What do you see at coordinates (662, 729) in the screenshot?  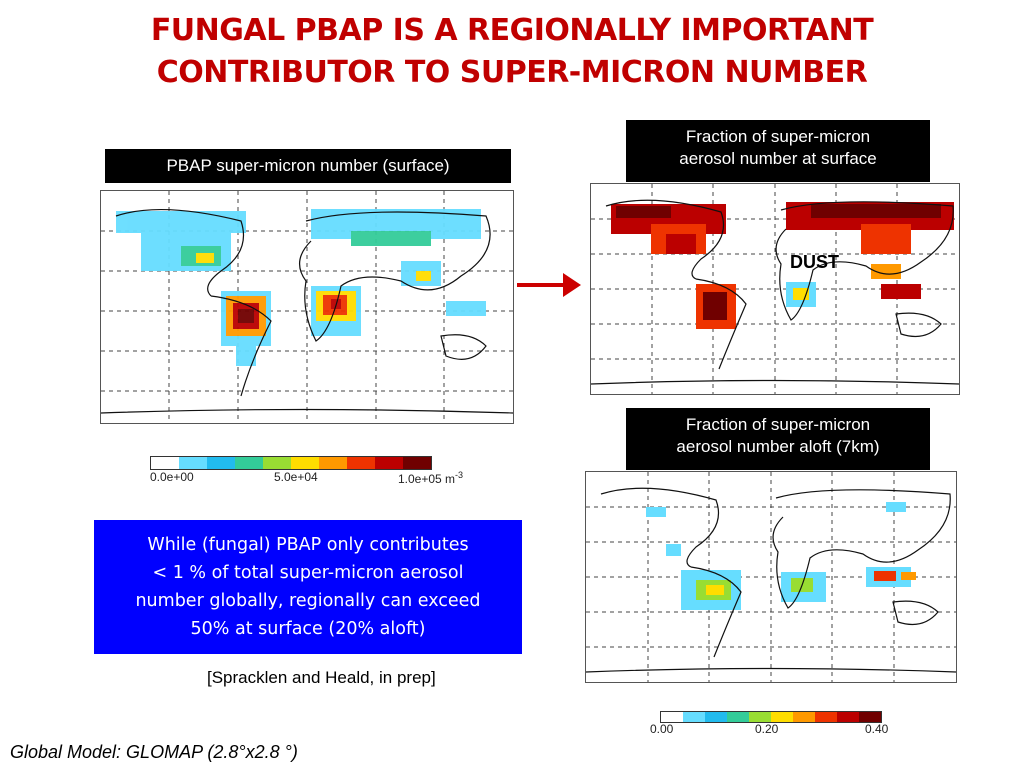 I see `right-colorbar-min: 0.00` at bounding box center [662, 729].